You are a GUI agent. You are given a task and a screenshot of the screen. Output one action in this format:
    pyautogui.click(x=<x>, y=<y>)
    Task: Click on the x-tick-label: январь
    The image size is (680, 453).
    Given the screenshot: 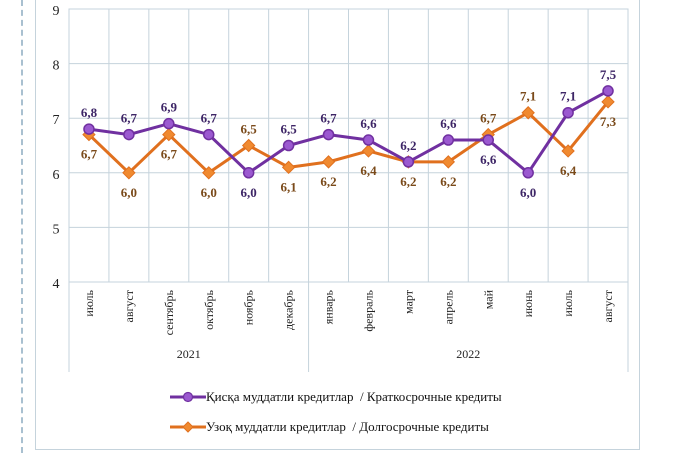 What is the action you would take?
    pyautogui.click(x=329, y=306)
    